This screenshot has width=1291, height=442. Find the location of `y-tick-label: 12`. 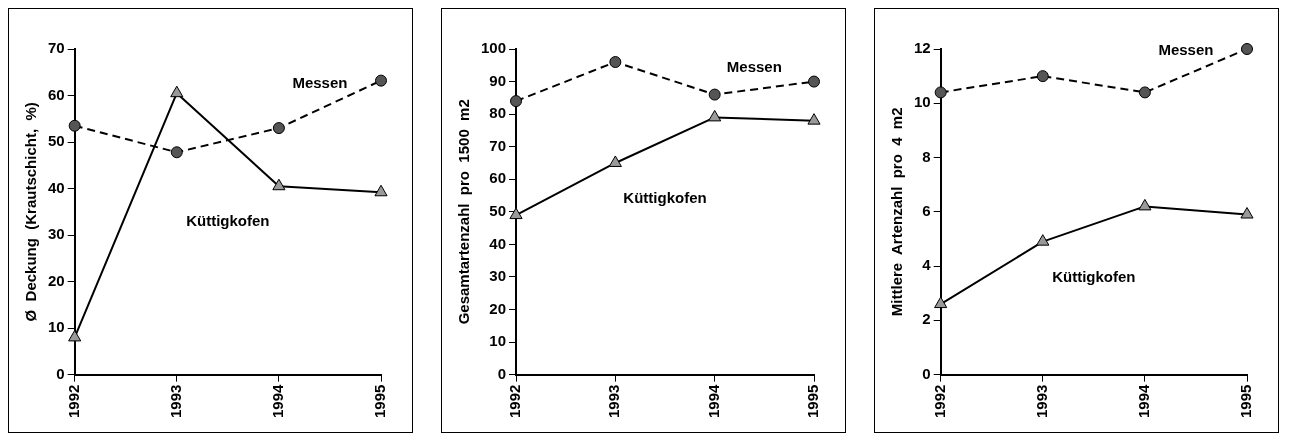

y-tick-label: 12 is located at coordinates (922, 48).